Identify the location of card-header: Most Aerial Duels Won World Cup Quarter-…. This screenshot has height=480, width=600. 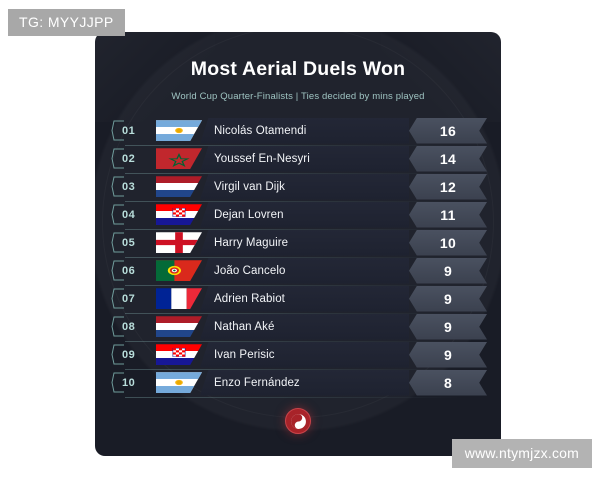
(298, 67).